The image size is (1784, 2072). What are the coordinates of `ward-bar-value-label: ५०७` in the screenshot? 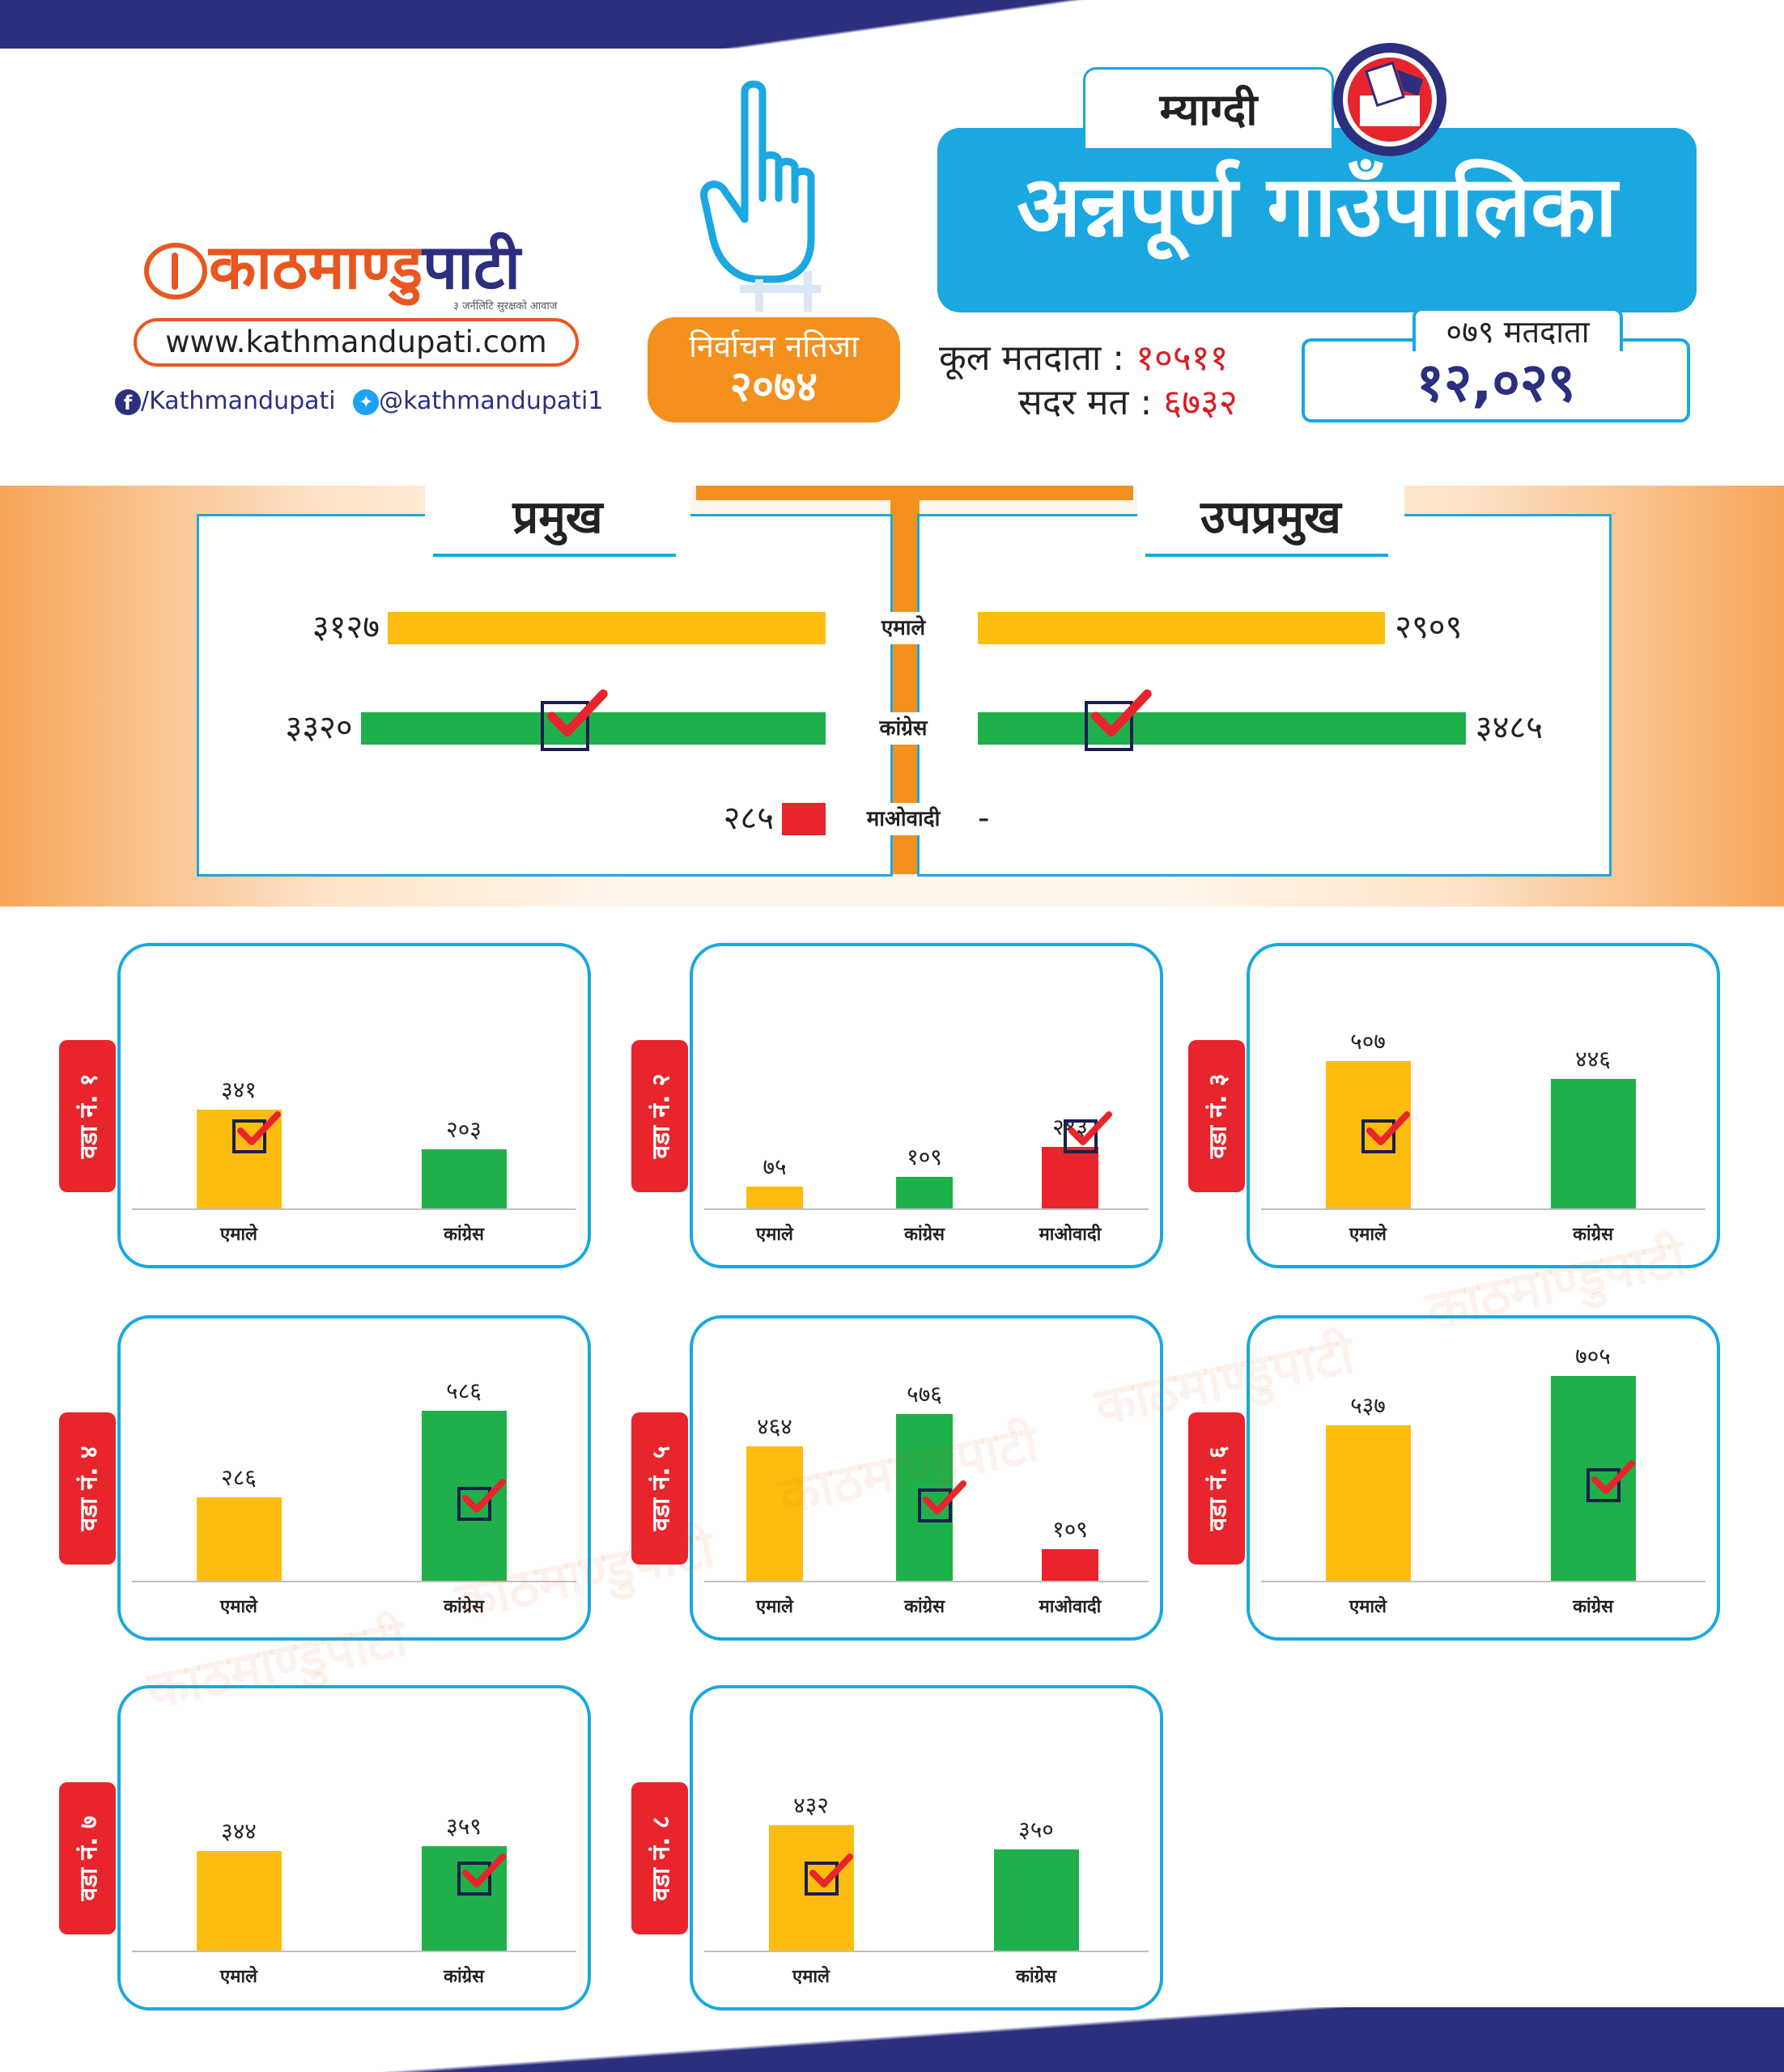 It's located at (1368, 1041).